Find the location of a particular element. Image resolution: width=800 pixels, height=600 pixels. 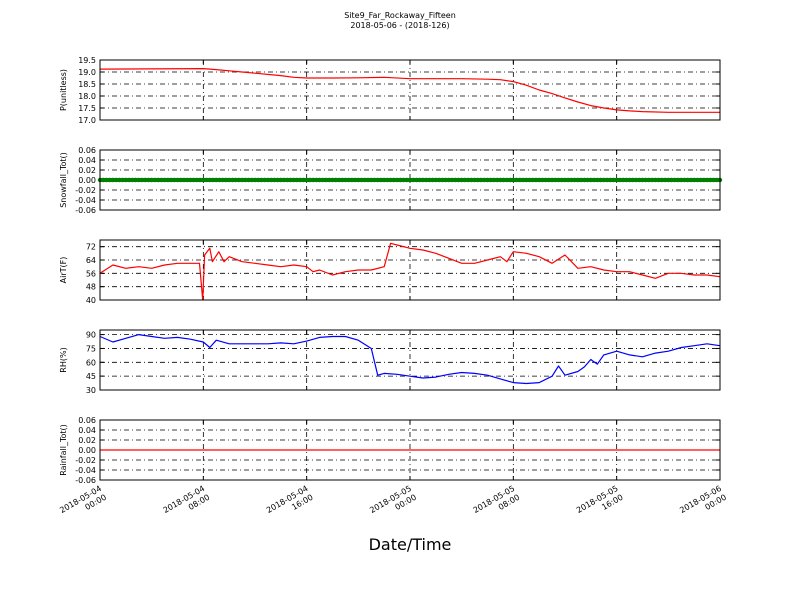

y-tick-label: -0.04 is located at coordinates (85, 200).